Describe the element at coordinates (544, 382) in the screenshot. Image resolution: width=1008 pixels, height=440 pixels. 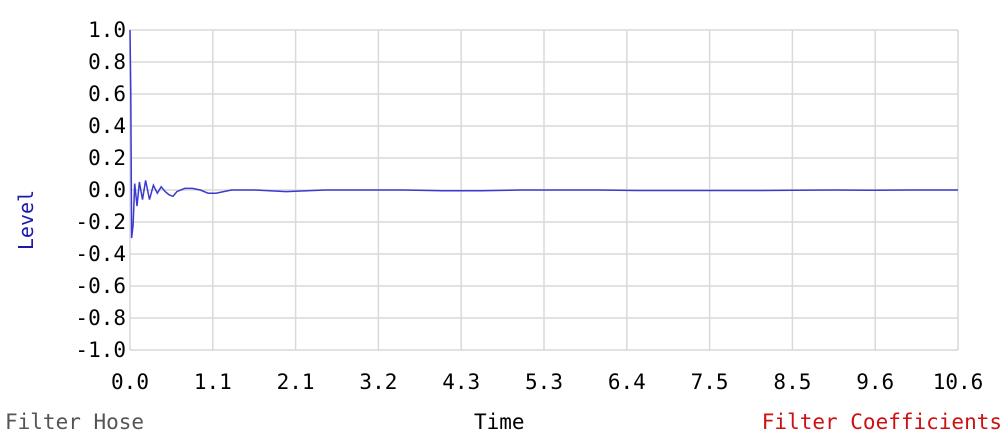
I see `x-tick-label: 5.3` at that location.